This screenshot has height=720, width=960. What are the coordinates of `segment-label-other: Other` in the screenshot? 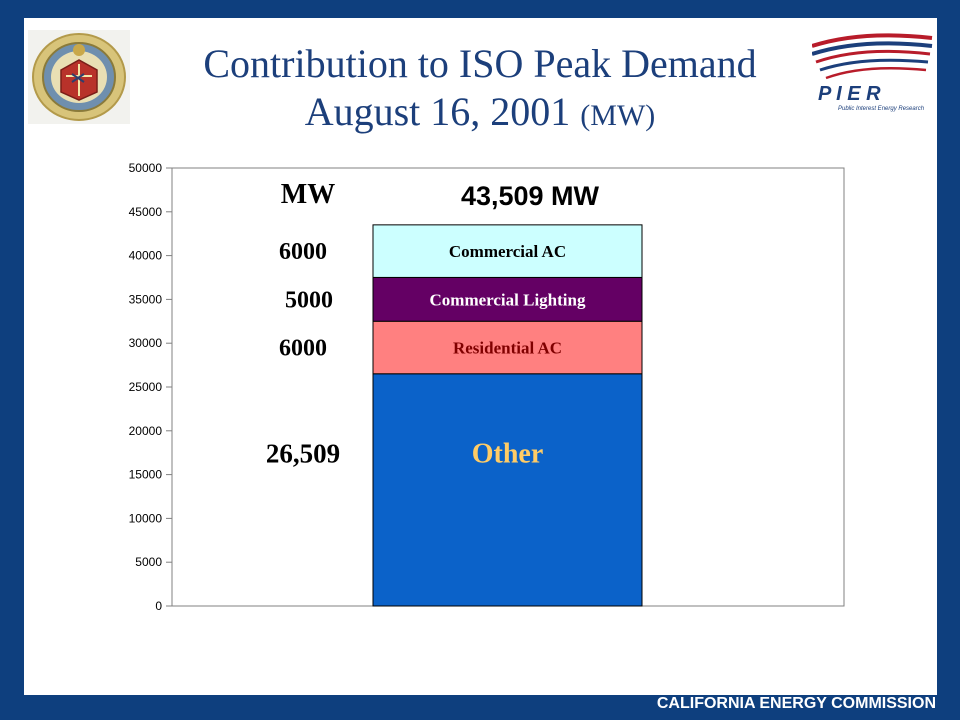 It's located at (508, 454).